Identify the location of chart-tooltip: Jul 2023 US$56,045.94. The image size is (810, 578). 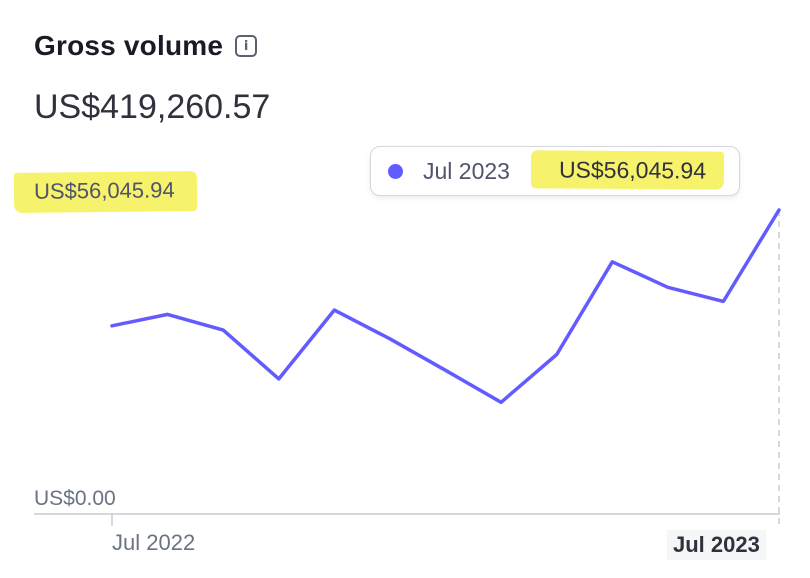
(555, 171).